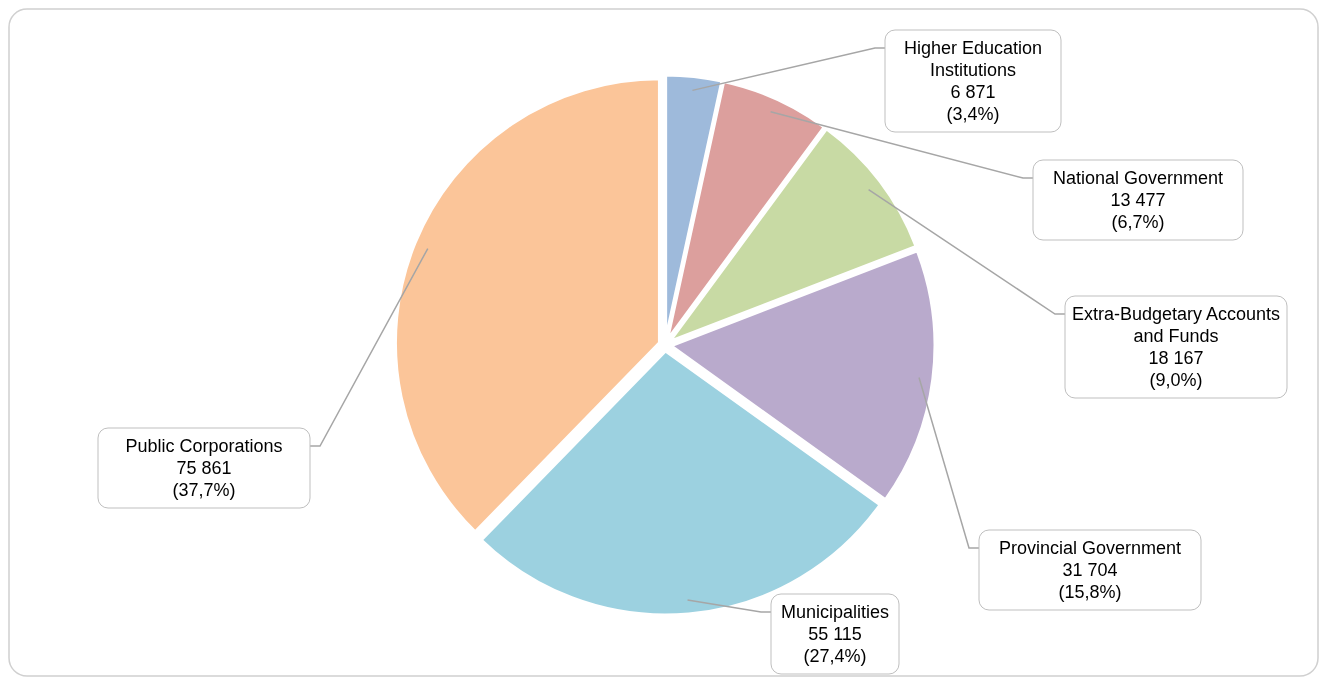 The width and height of the screenshot is (1327, 677). What do you see at coordinates (973, 58) in the screenshot?
I see `slice-label: Higher Education Institutions` at bounding box center [973, 58].